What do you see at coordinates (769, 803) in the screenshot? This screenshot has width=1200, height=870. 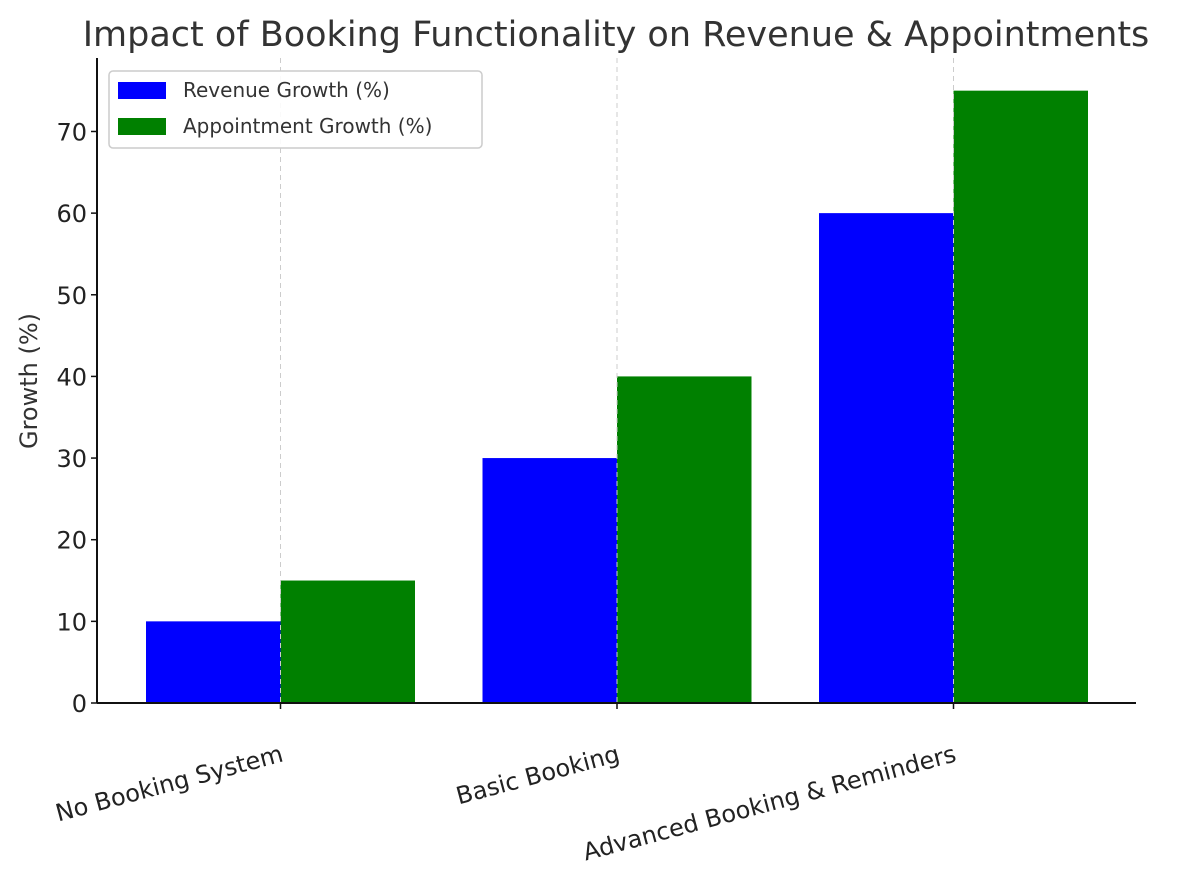 I see `x-tick-label: Advanced Booking & Reminders` at bounding box center [769, 803].